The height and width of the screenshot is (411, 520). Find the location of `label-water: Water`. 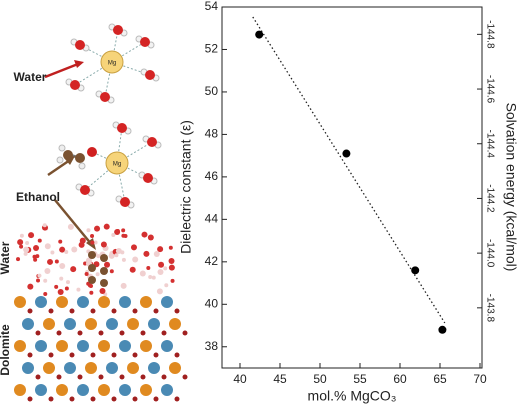

label-water: Water is located at coordinates (30, 77).